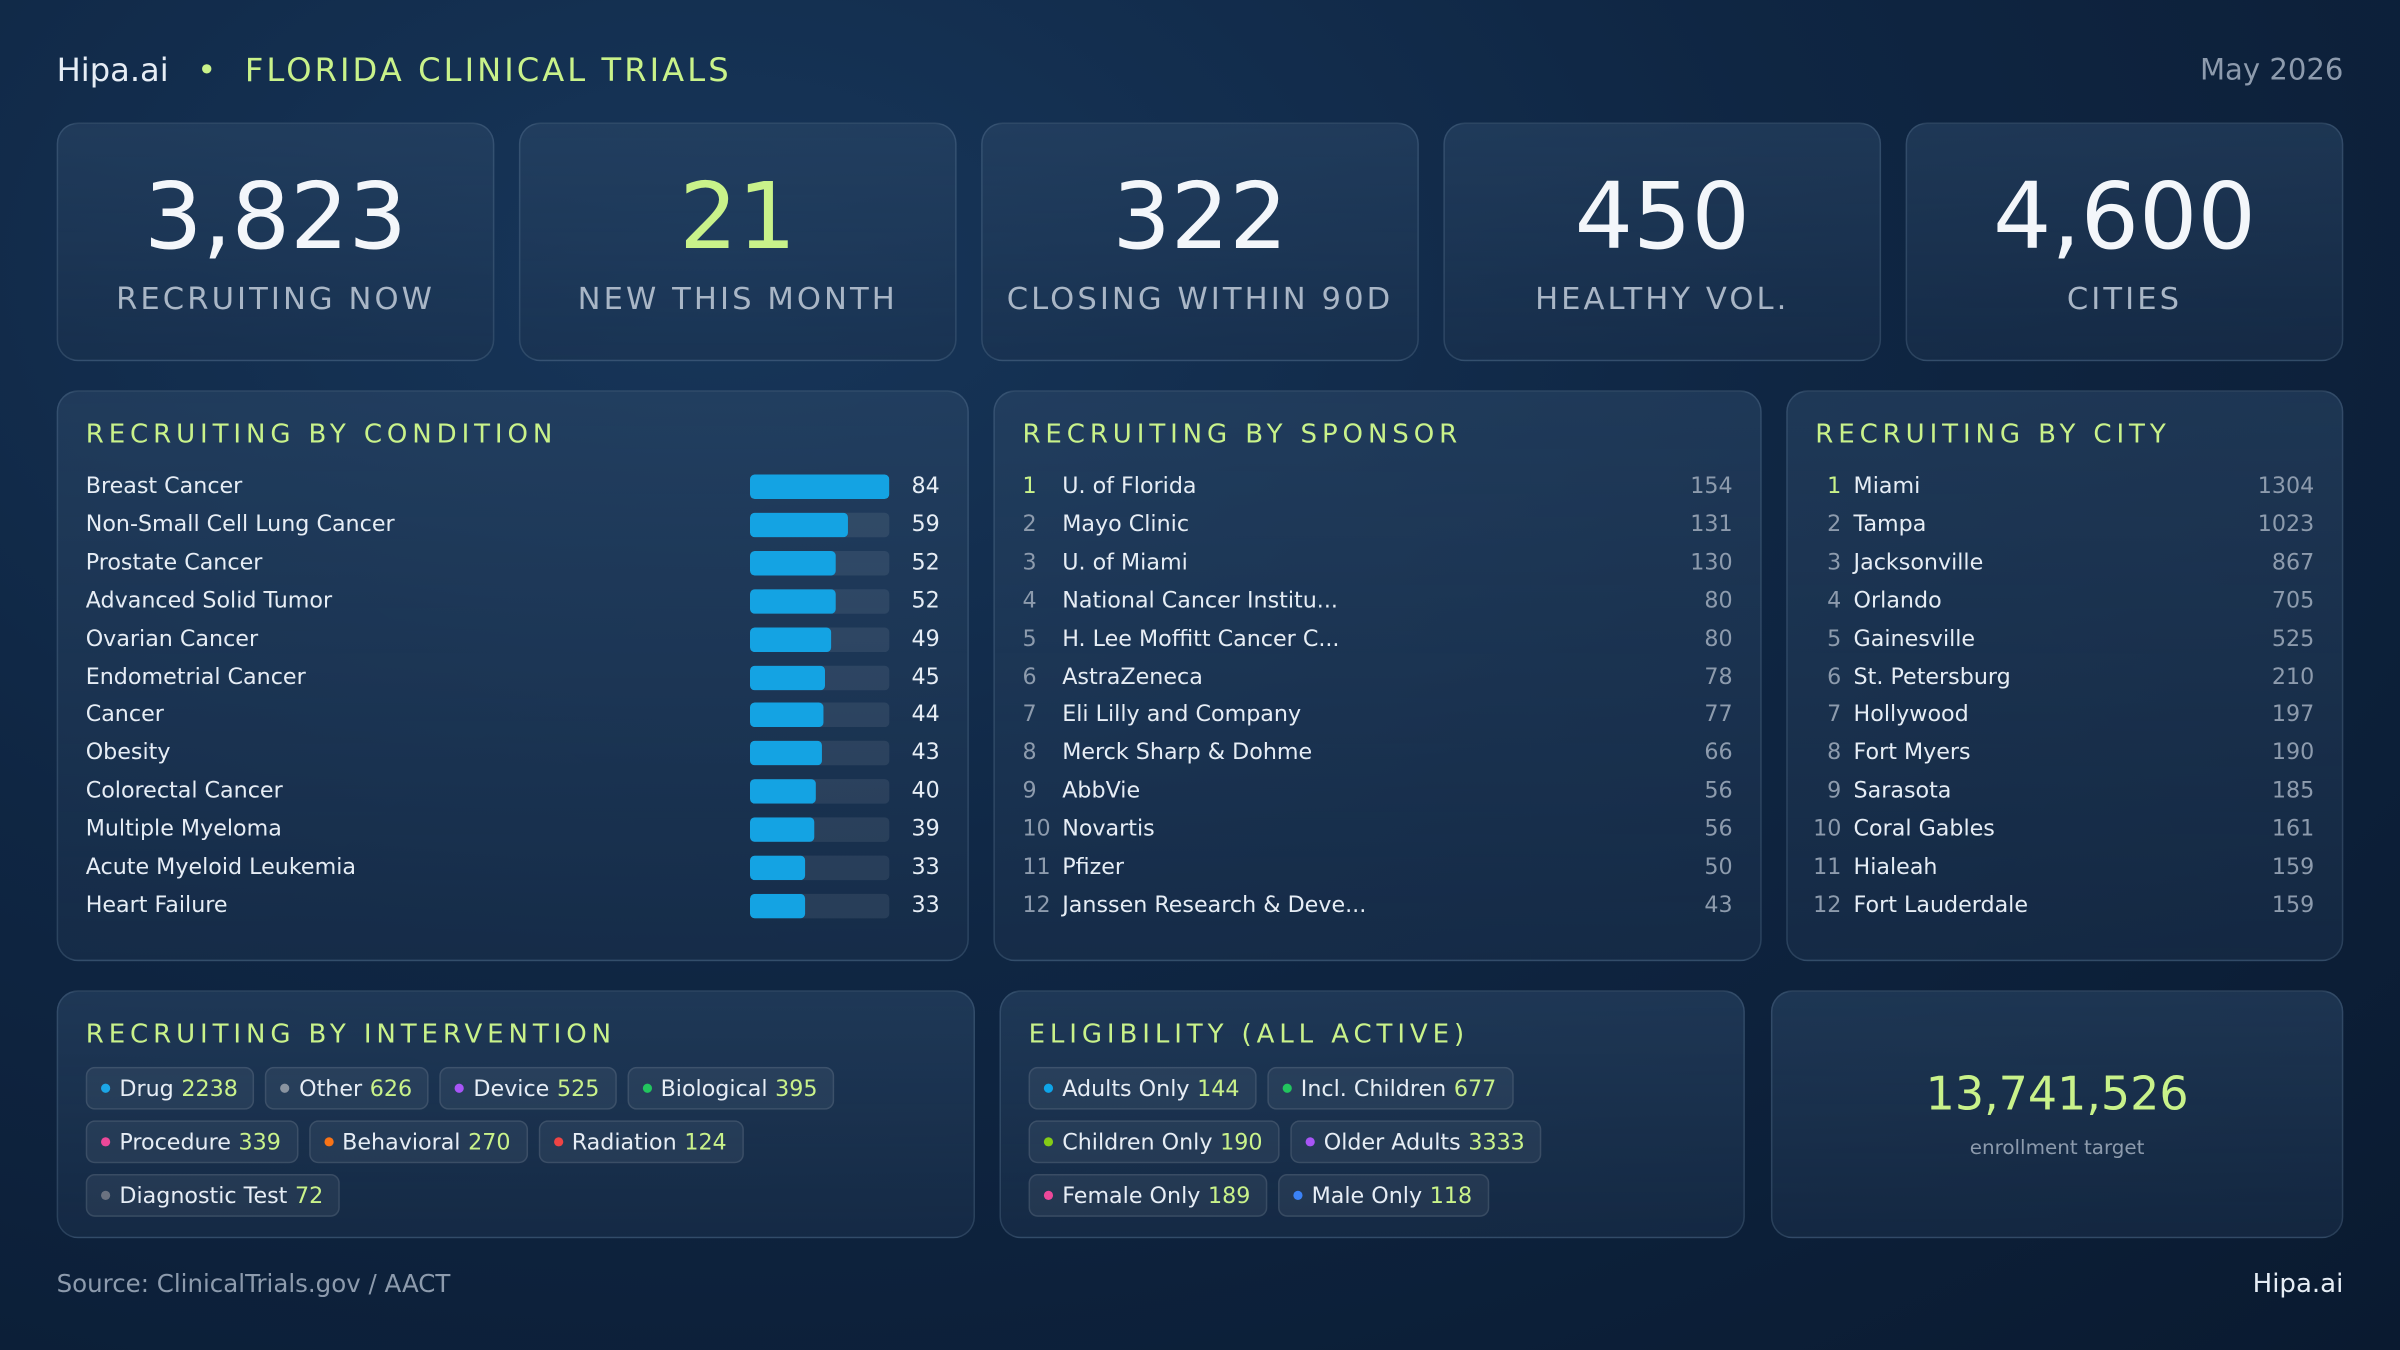 The width and height of the screenshot is (2400, 1350). What do you see at coordinates (203, 1197) in the screenshot?
I see `chip-name: Diagnostic Test` at bounding box center [203, 1197].